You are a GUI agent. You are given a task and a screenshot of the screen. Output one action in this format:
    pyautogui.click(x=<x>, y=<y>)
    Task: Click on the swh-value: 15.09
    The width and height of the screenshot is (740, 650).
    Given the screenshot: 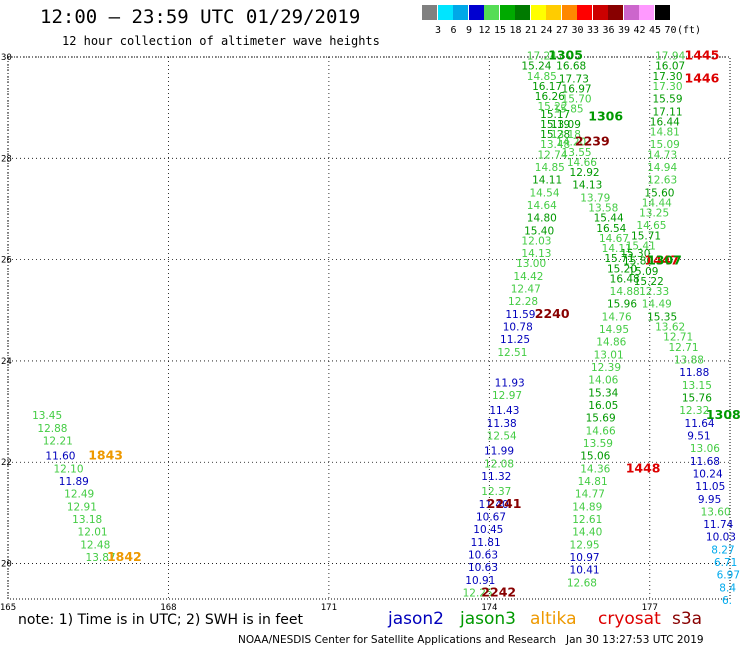 What is the action you would take?
    pyautogui.click(x=643, y=272)
    